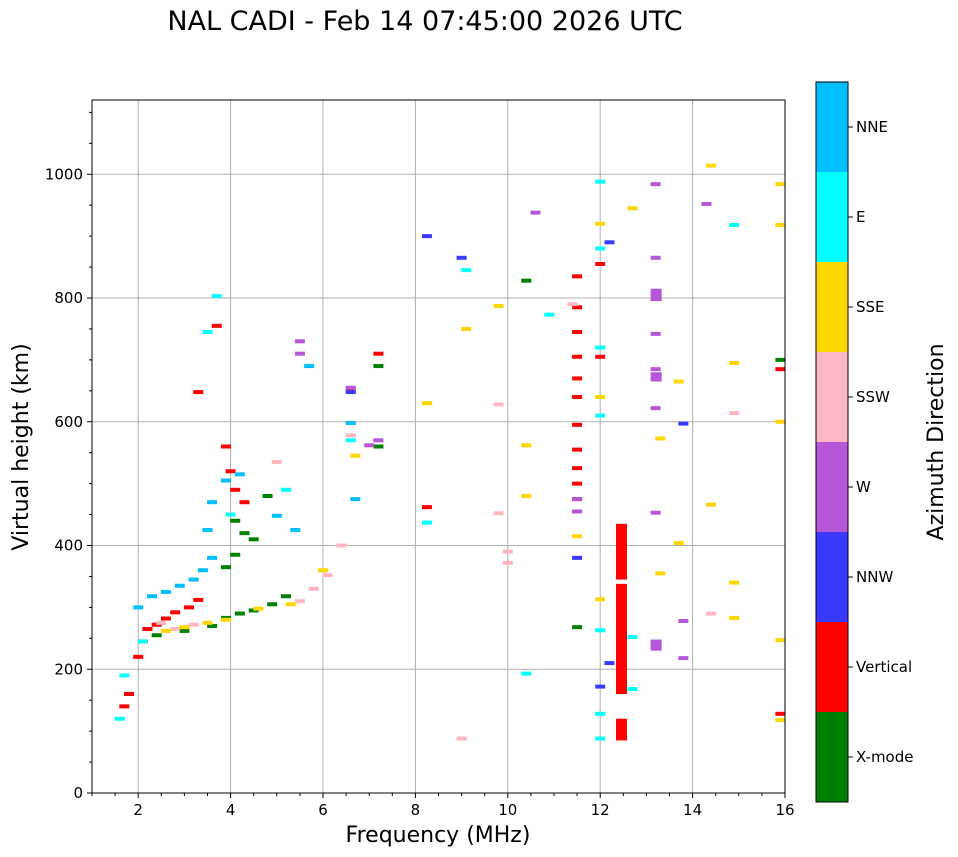  What do you see at coordinates (621, 638) in the screenshot?
I see `data-block-vertical` at bounding box center [621, 638].